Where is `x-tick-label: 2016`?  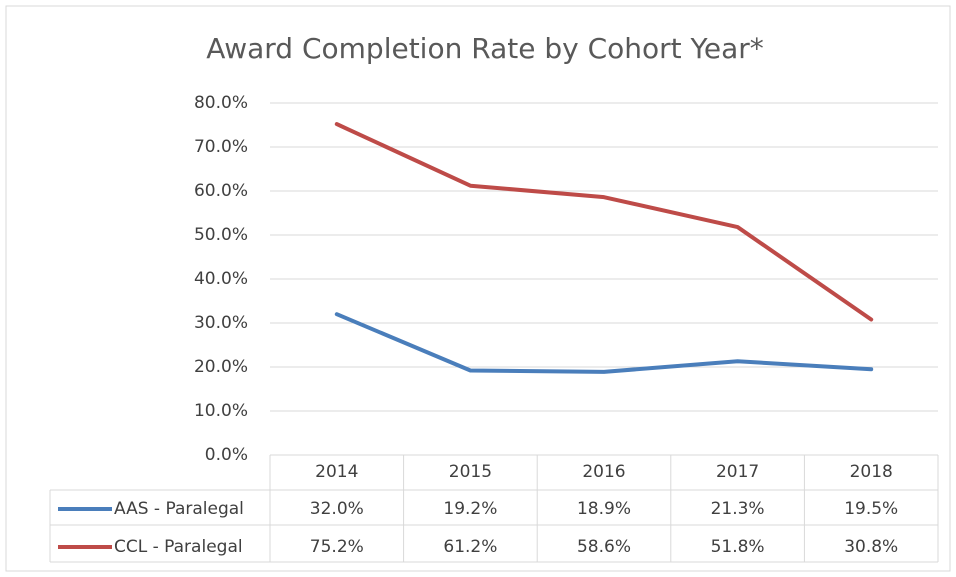 x-tick-label: 2016 is located at coordinates (603, 472).